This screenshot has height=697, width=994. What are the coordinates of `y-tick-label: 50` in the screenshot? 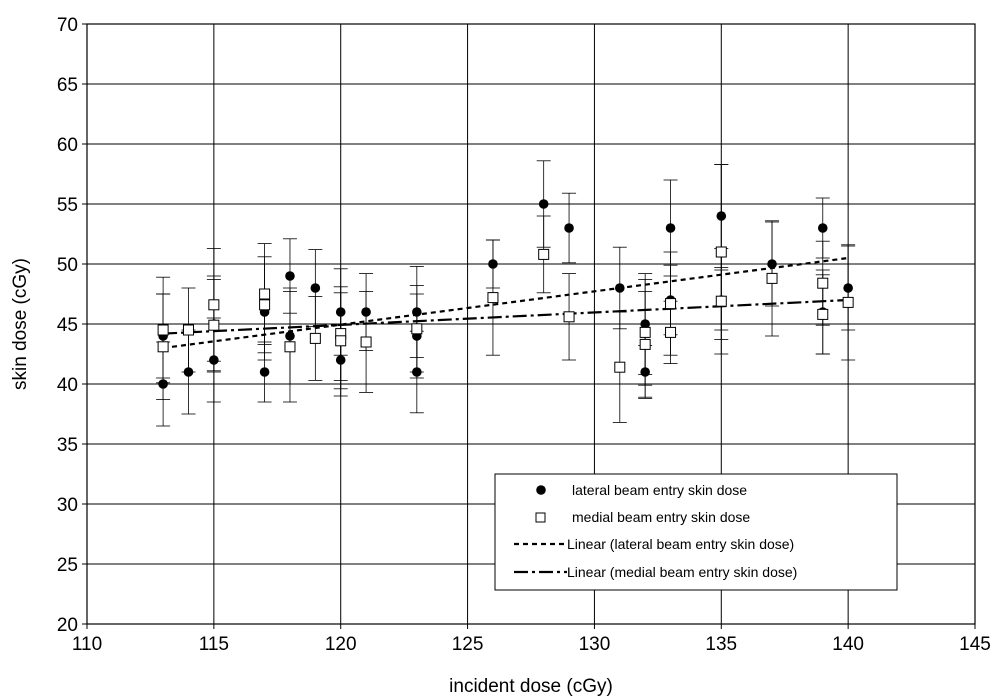 It's located at (67, 265).